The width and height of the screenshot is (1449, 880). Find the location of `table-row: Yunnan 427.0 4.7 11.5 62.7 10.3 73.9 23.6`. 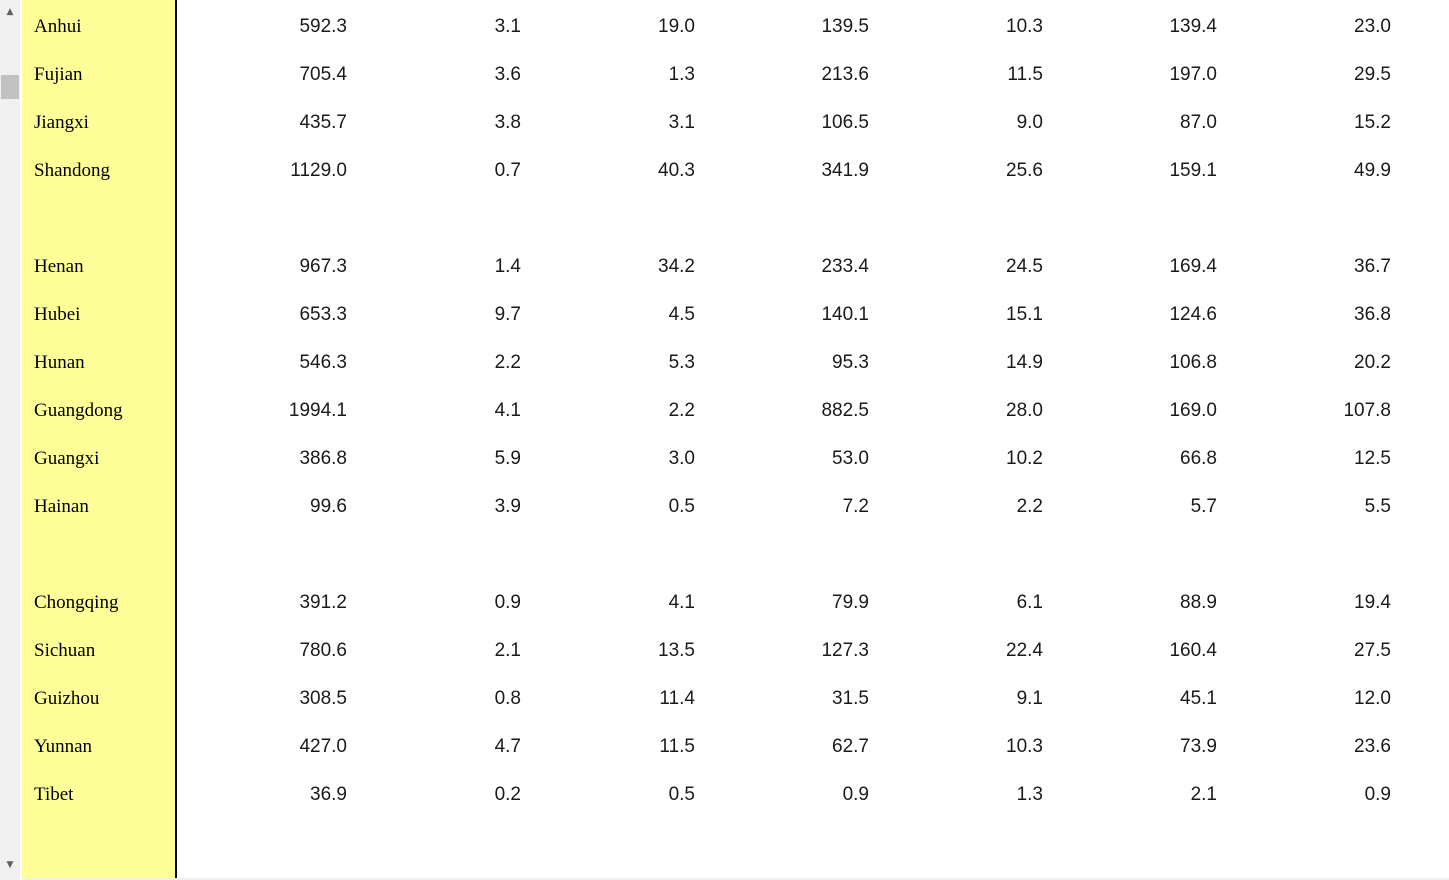

table-row: Yunnan 427.0 4.7 11.5 62.7 10.3 73.9 23.6 is located at coordinates (724, 748).